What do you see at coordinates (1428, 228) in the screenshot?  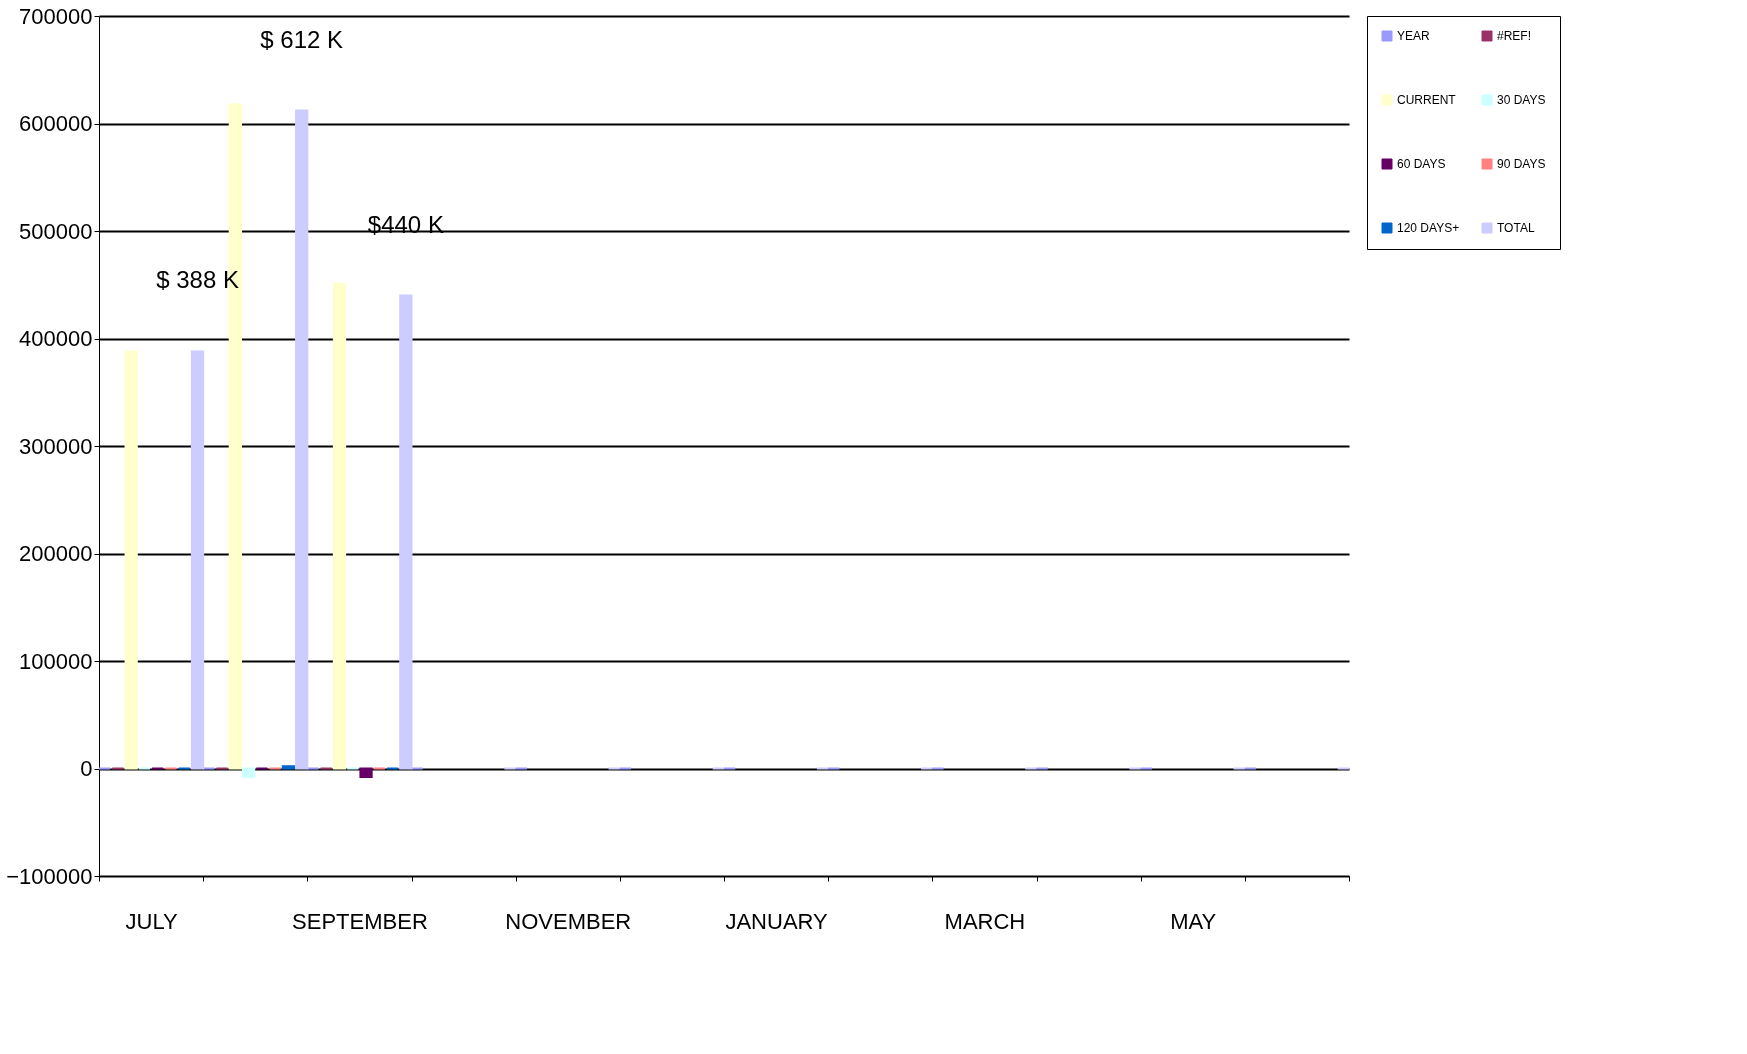 I see `legend-label: 120 DAYS+` at bounding box center [1428, 228].